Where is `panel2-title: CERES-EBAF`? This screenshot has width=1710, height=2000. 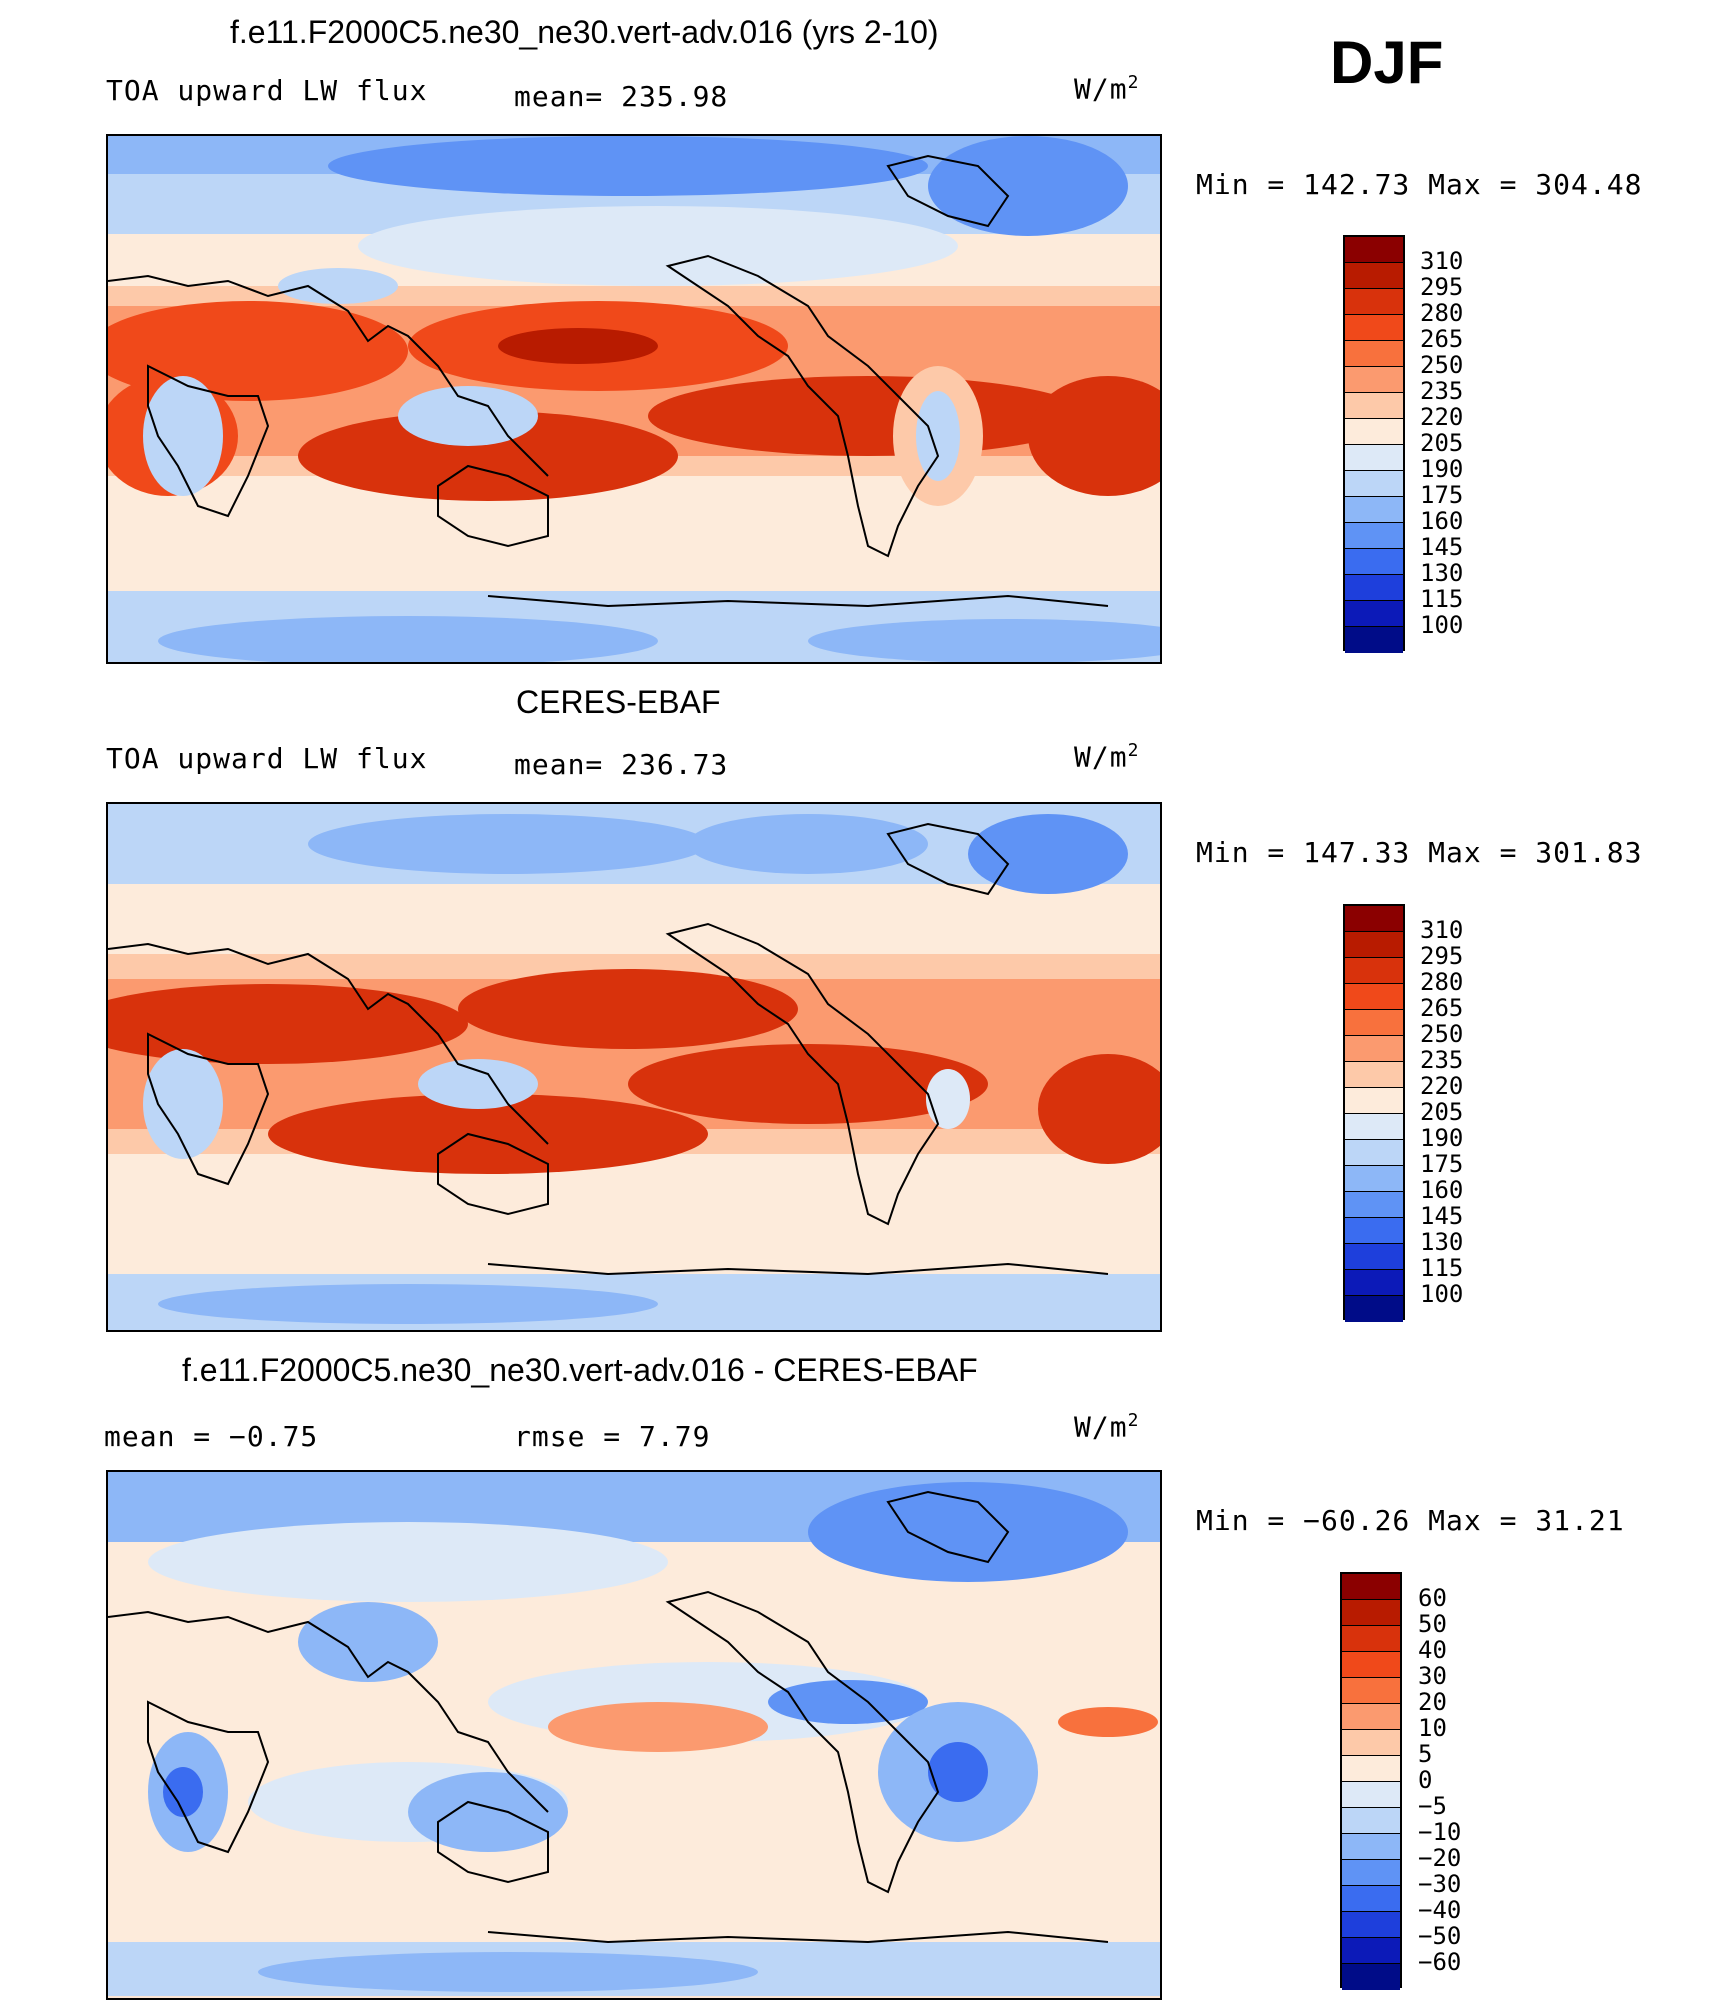
panel2-title: CERES-EBAF is located at coordinates (618, 702).